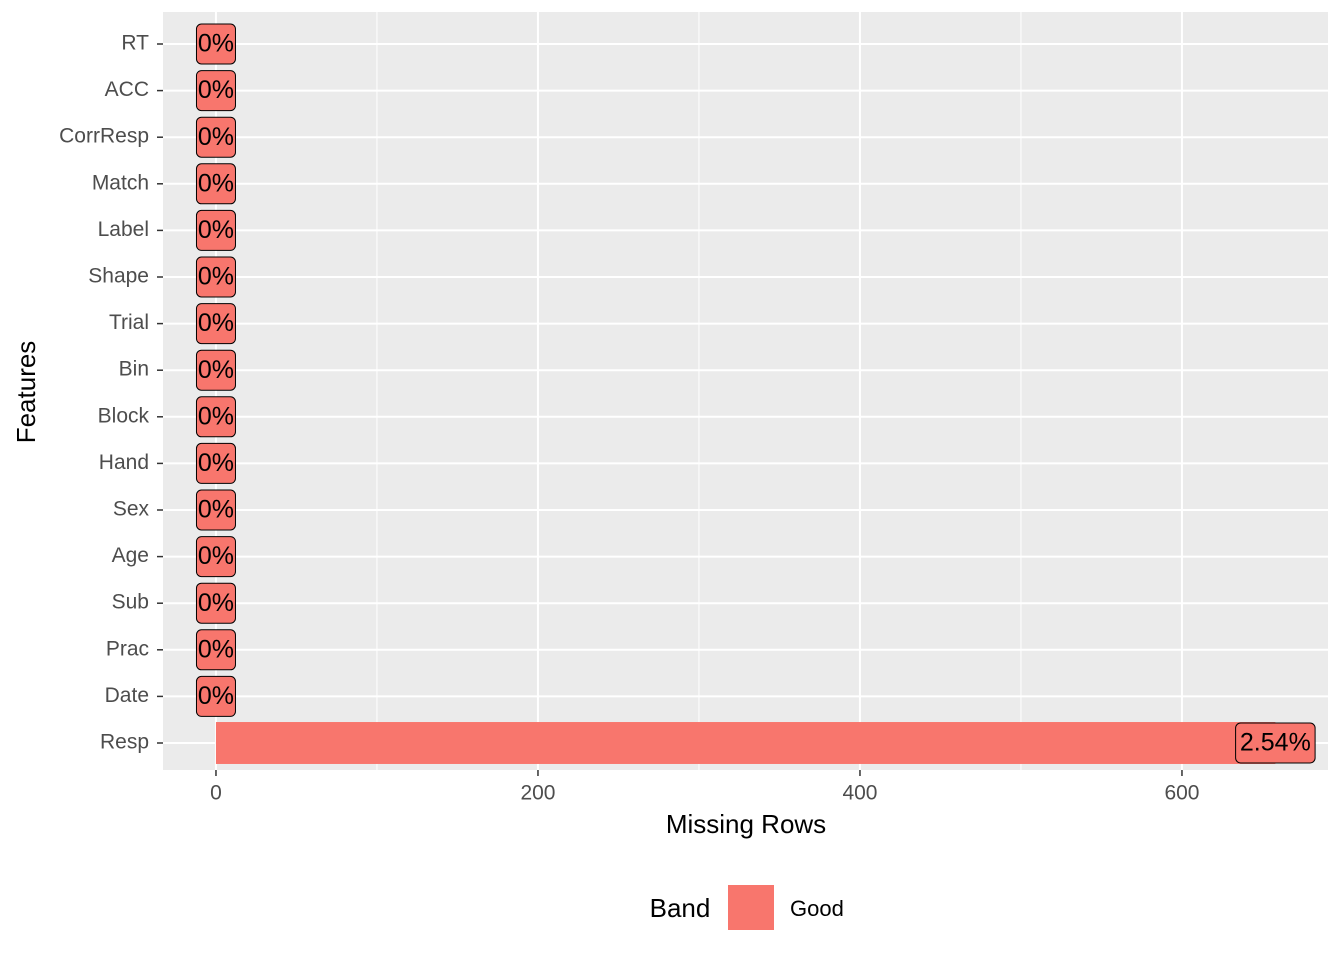 This screenshot has width=1344, height=965. What do you see at coordinates (129, 322) in the screenshot?
I see `y-tick-label: Trial` at bounding box center [129, 322].